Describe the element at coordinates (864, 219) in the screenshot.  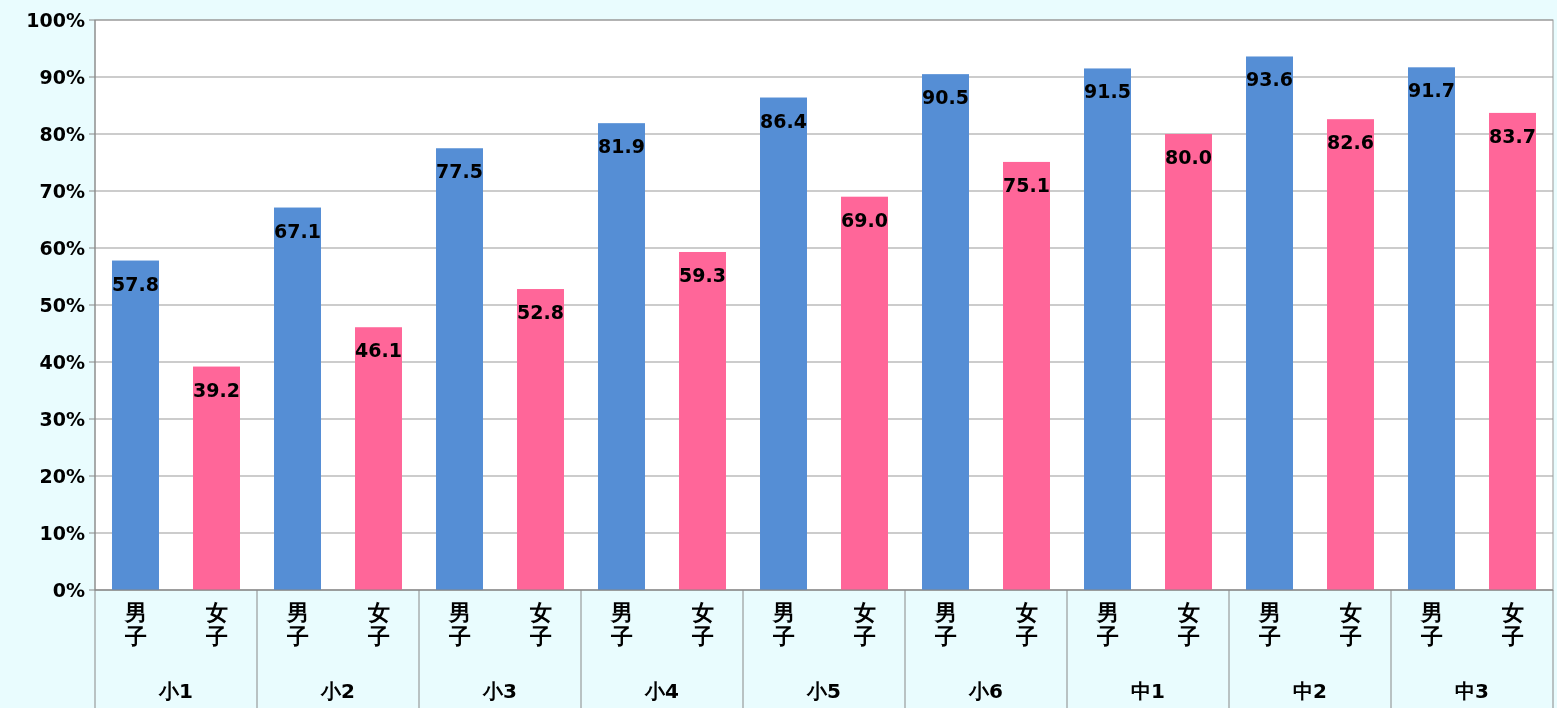
I see `data-label: 69.0` at that location.